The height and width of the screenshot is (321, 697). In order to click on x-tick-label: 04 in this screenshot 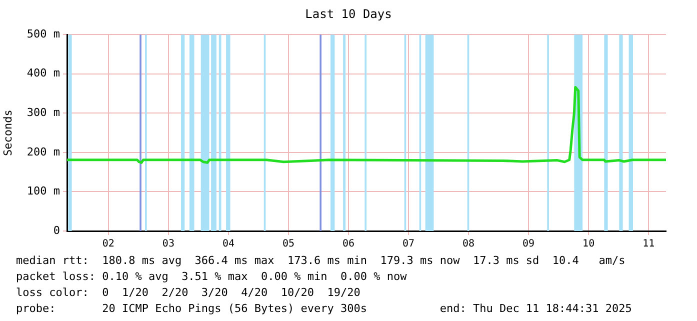, I will do `click(228, 244)`.